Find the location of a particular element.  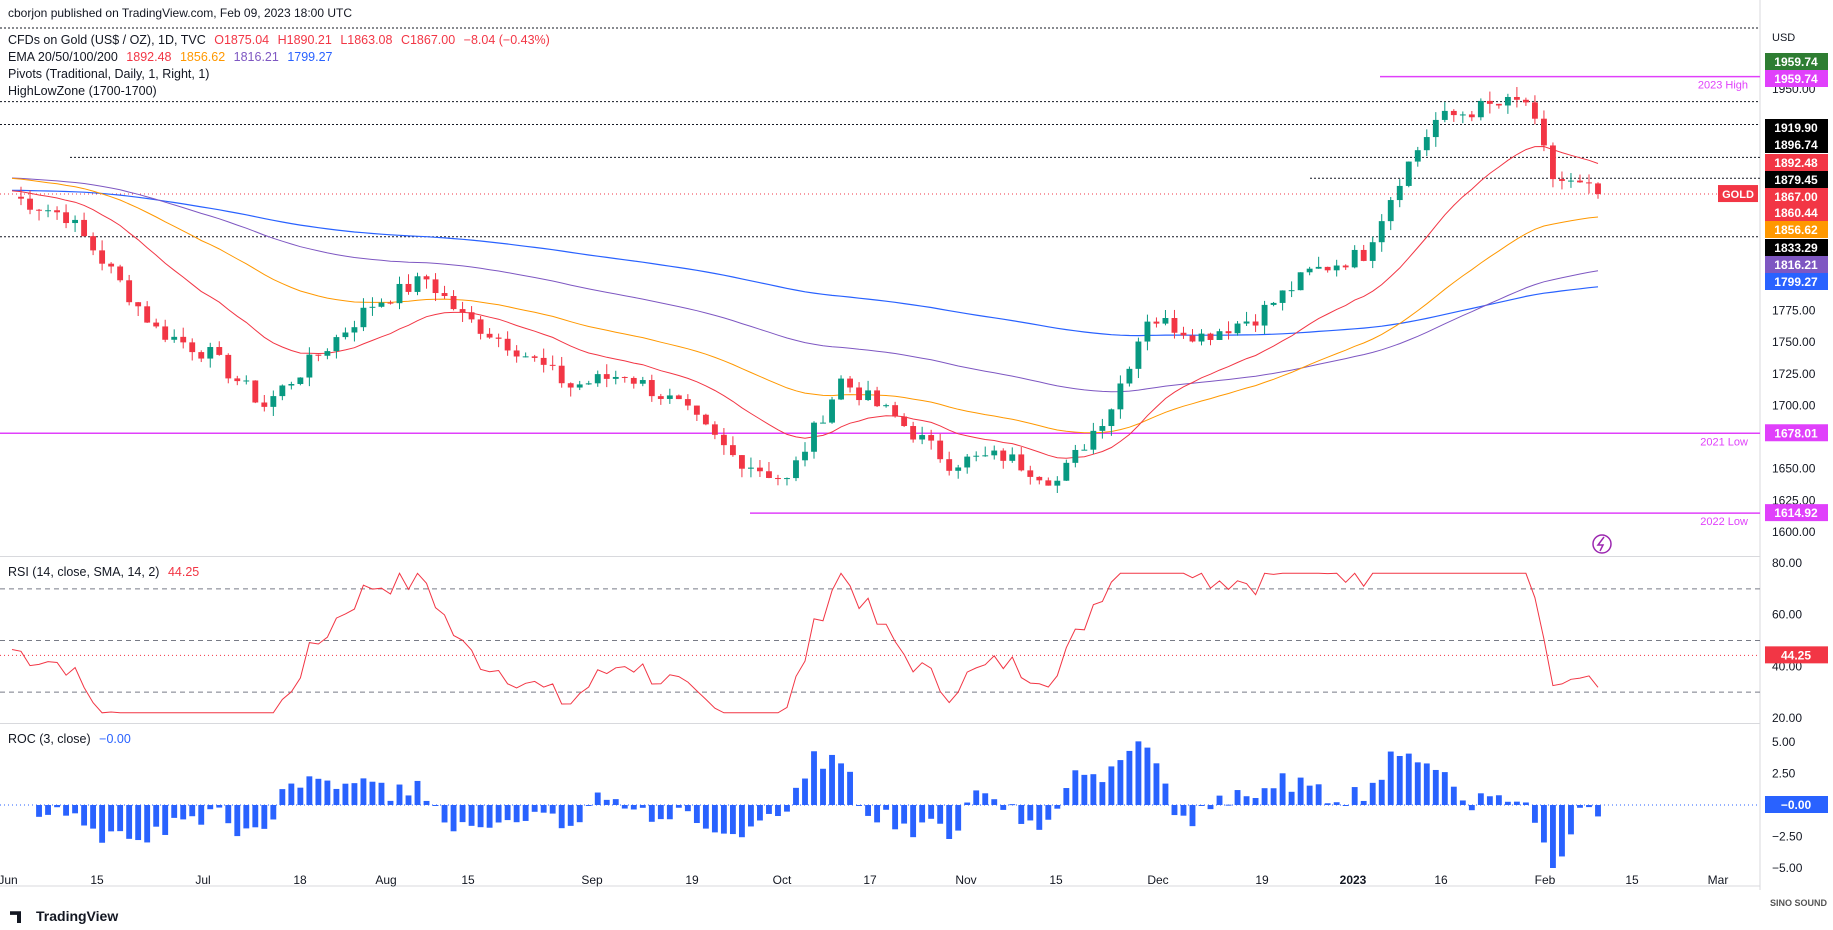

rsi-badge-label: 44.25 is located at coordinates (1796, 655).